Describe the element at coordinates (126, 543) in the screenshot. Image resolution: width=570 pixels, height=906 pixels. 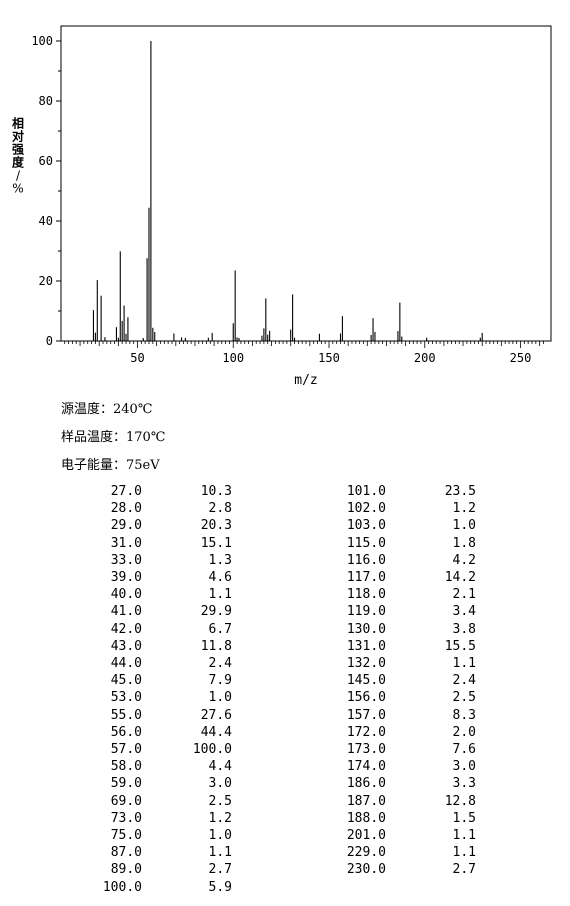
I see `mz-cell: 31.0` at that location.